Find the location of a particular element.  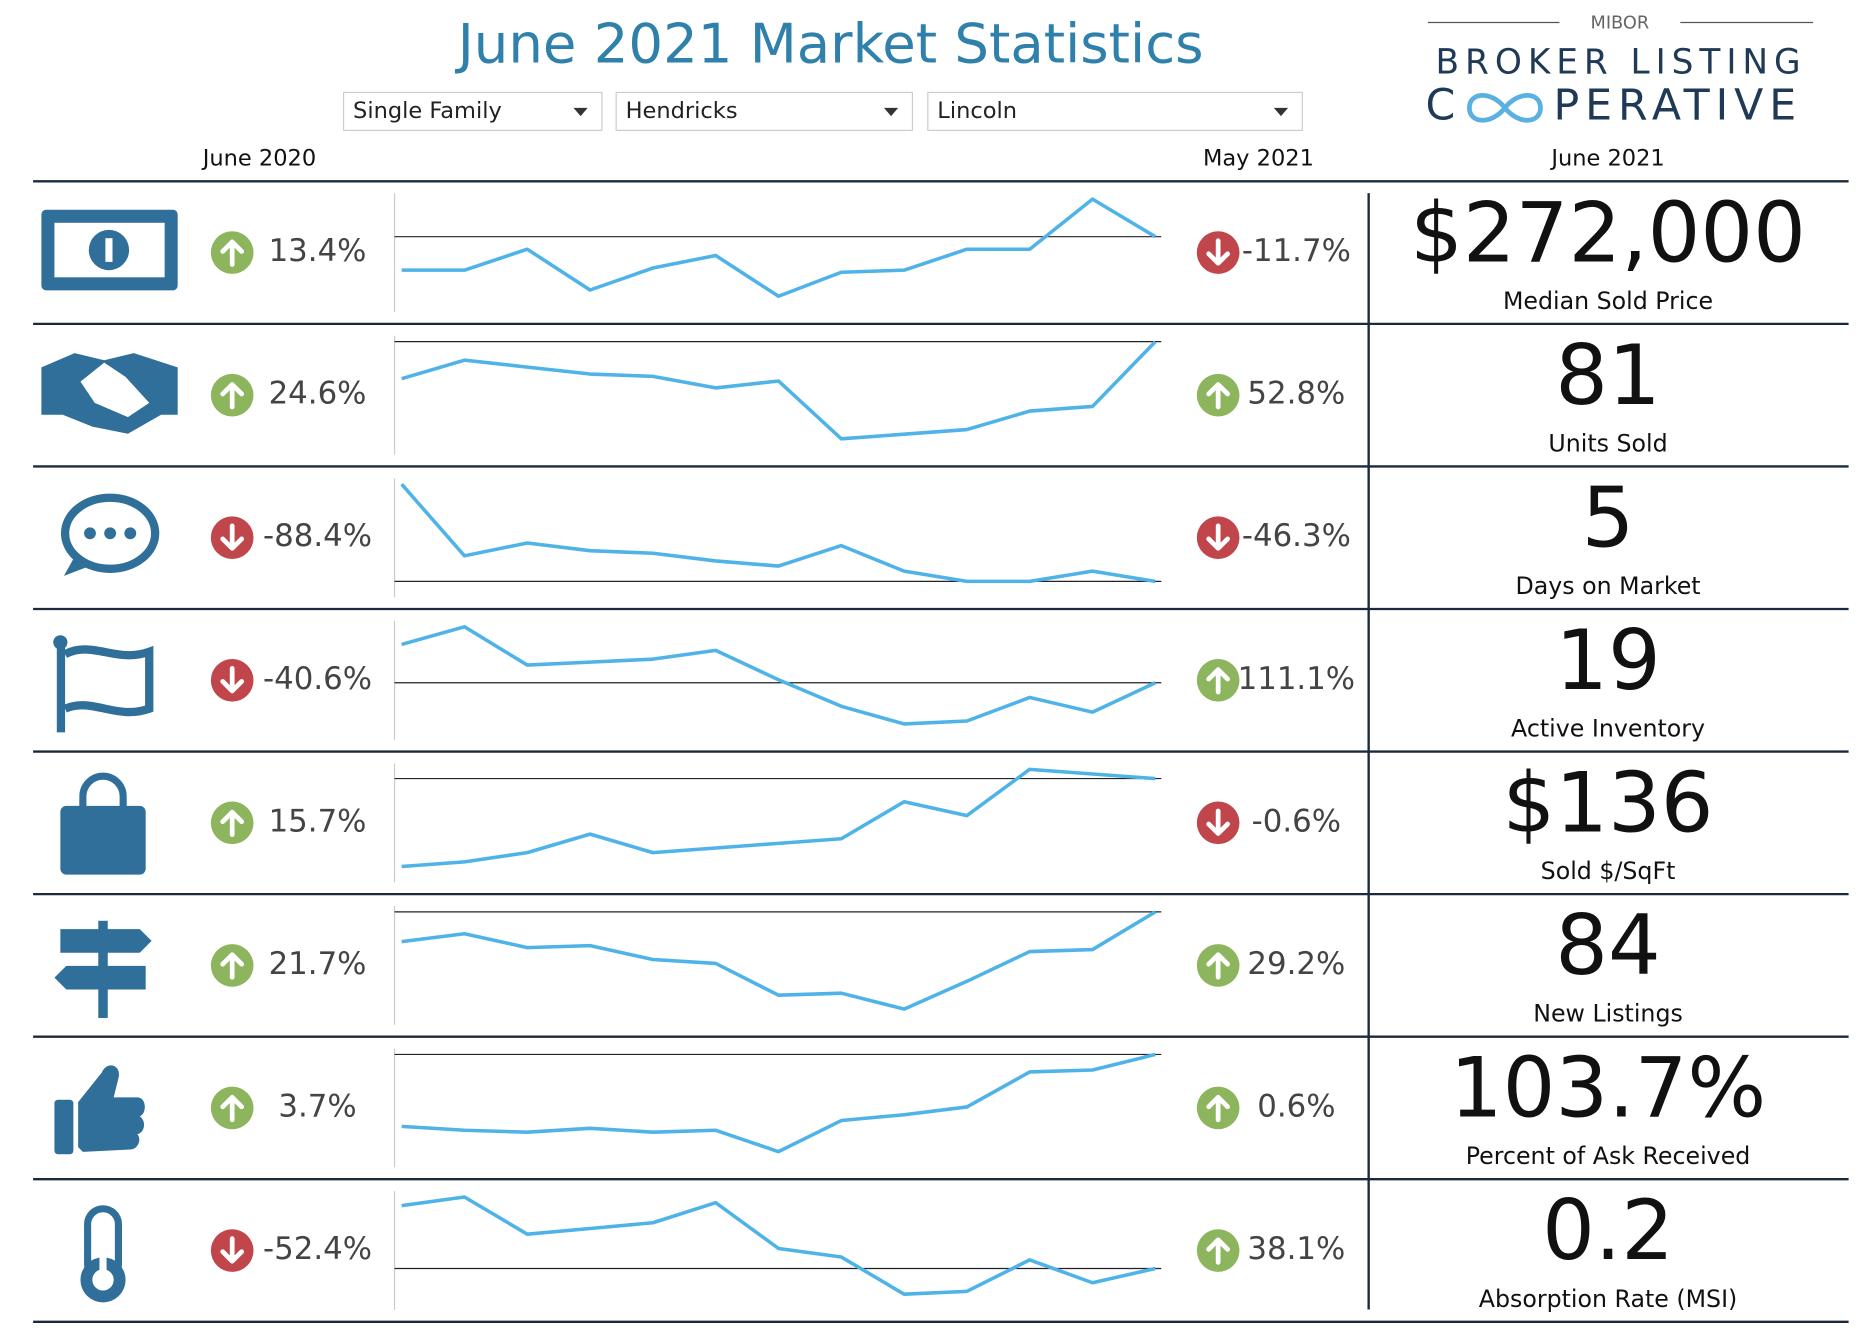

yoy-change: 3.7% is located at coordinates (317, 1106).